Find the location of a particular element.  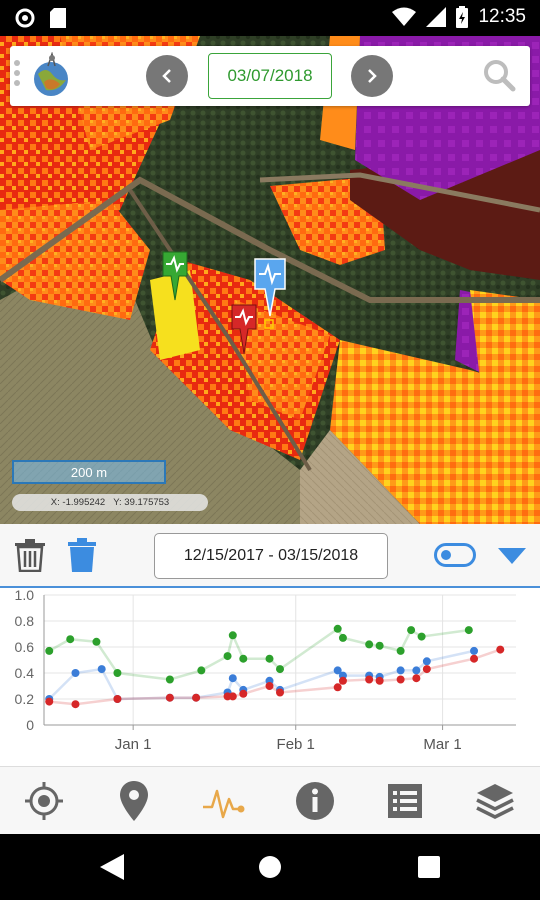

scale-label: 200 m is located at coordinates (89, 472).